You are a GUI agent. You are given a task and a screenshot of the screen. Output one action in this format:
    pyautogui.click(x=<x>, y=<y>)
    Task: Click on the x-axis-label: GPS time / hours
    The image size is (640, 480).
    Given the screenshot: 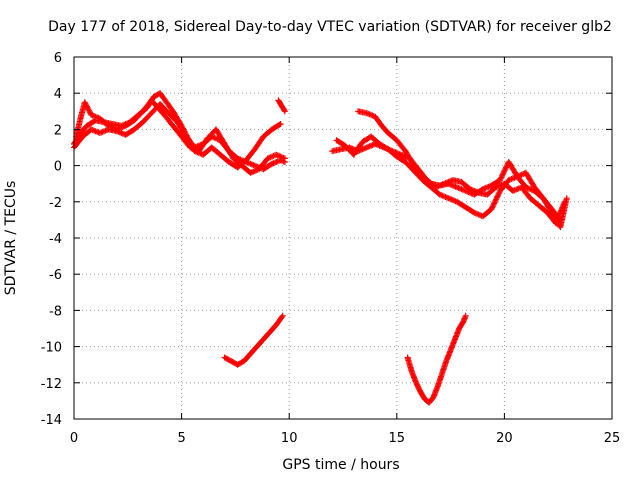 What is the action you would take?
    pyautogui.click(x=341, y=465)
    